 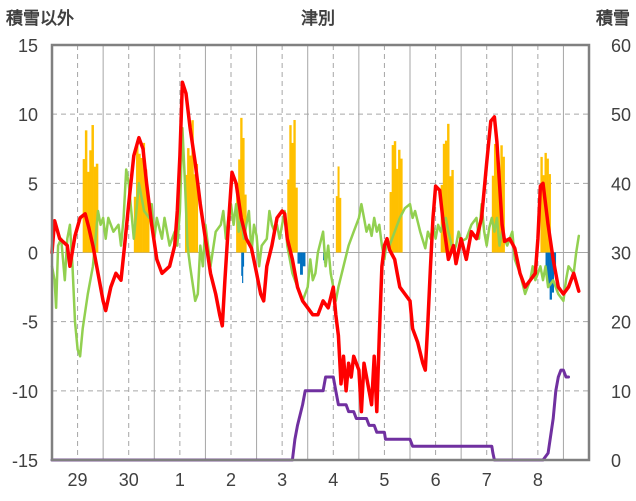 What do you see at coordinates (613, 18) in the screenshot?
I see `right-axis-title: 積雪` at bounding box center [613, 18].